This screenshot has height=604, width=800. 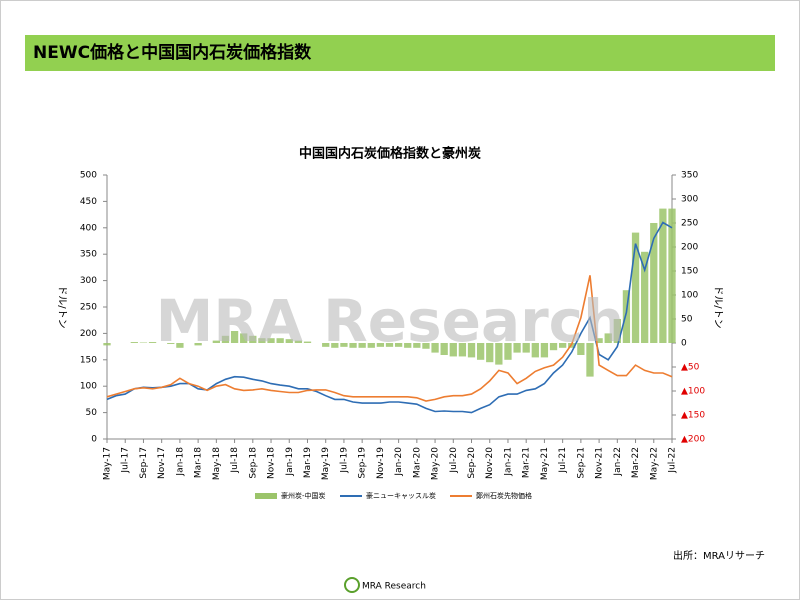 I want to click on y2-axis-title: ドル/トン, so click(x=717, y=306).